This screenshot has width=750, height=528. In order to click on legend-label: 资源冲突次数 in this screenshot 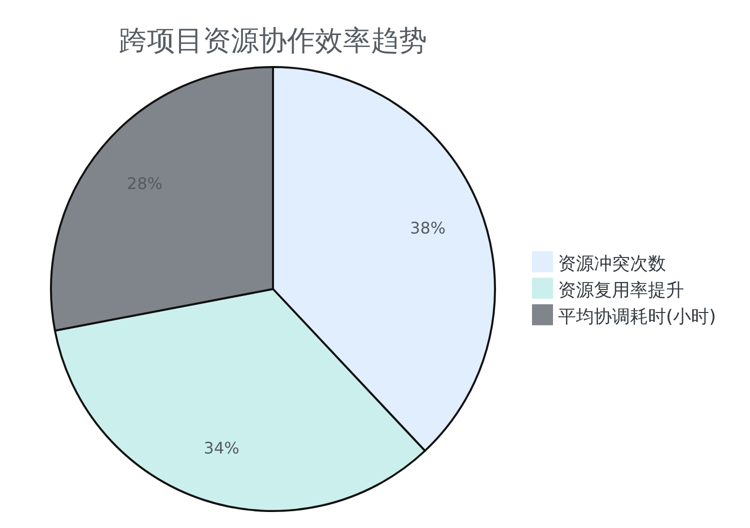, I will do `click(612, 263)`.